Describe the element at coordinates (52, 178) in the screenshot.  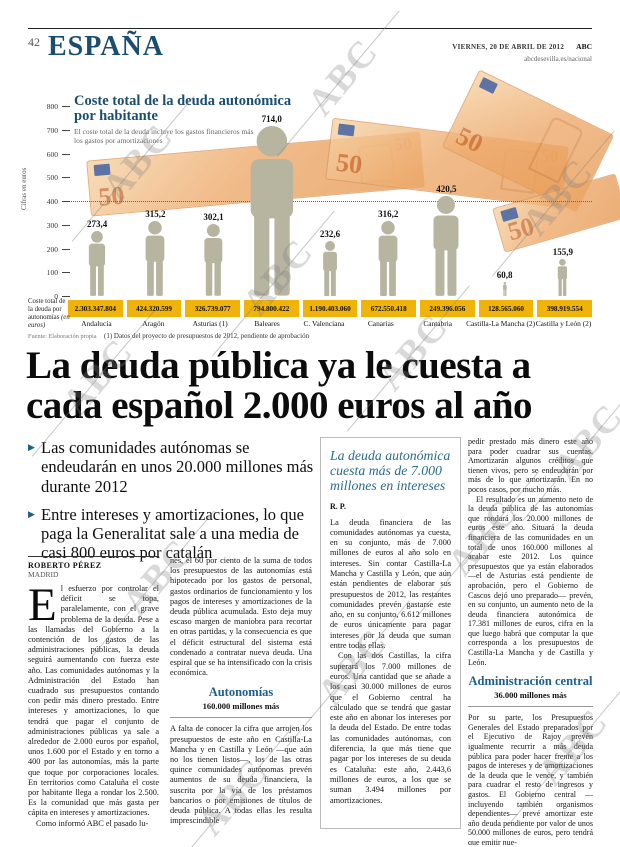
I see `y-tick-label: 500` at that location.